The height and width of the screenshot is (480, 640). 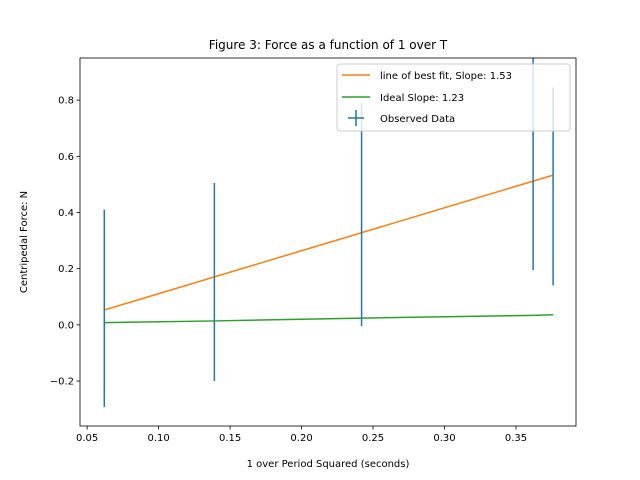 What do you see at coordinates (373, 438) in the screenshot?
I see `x-tick-label: 0.25` at bounding box center [373, 438].